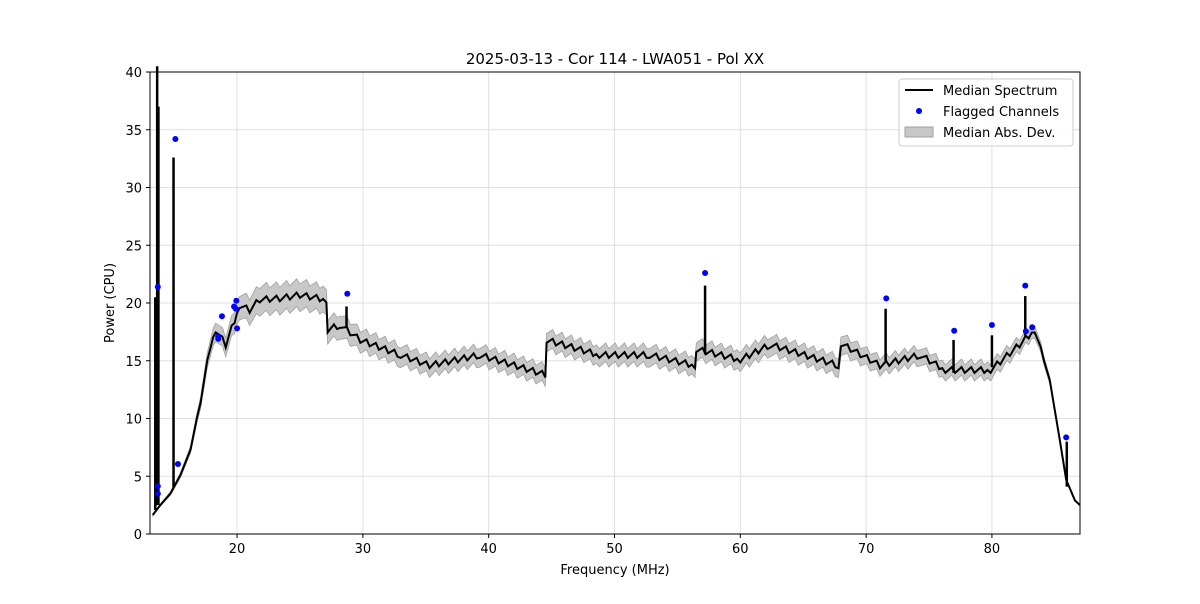  What do you see at coordinates (866, 549) in the screenshot?
I see `x-tick-label: 70` at bounding box center [866, 549].